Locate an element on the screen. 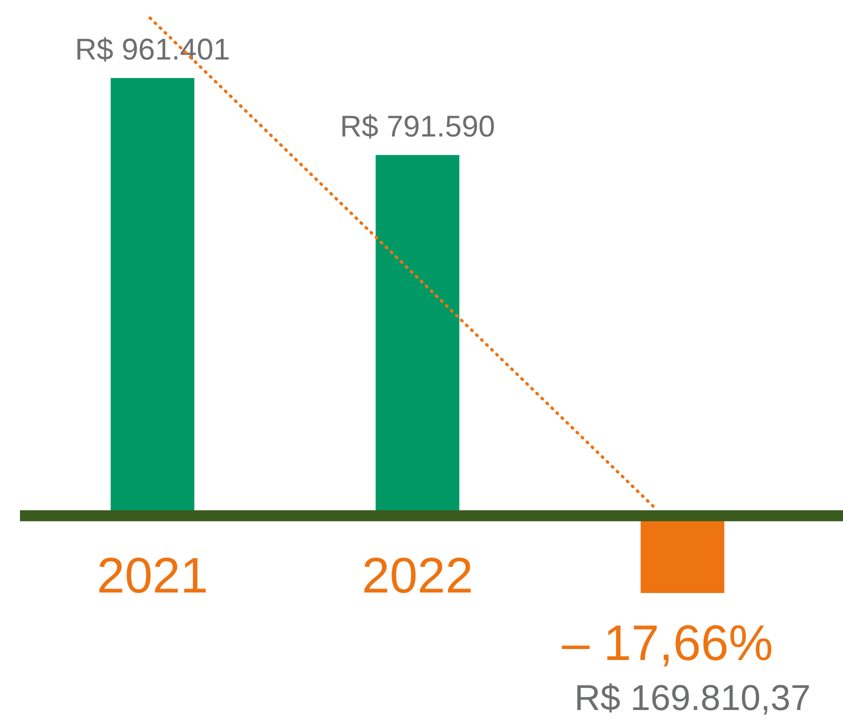 The height and width of the screenshot is (723, 843). x-tick-label: – 17,66% is located at coordinates (668, 642).